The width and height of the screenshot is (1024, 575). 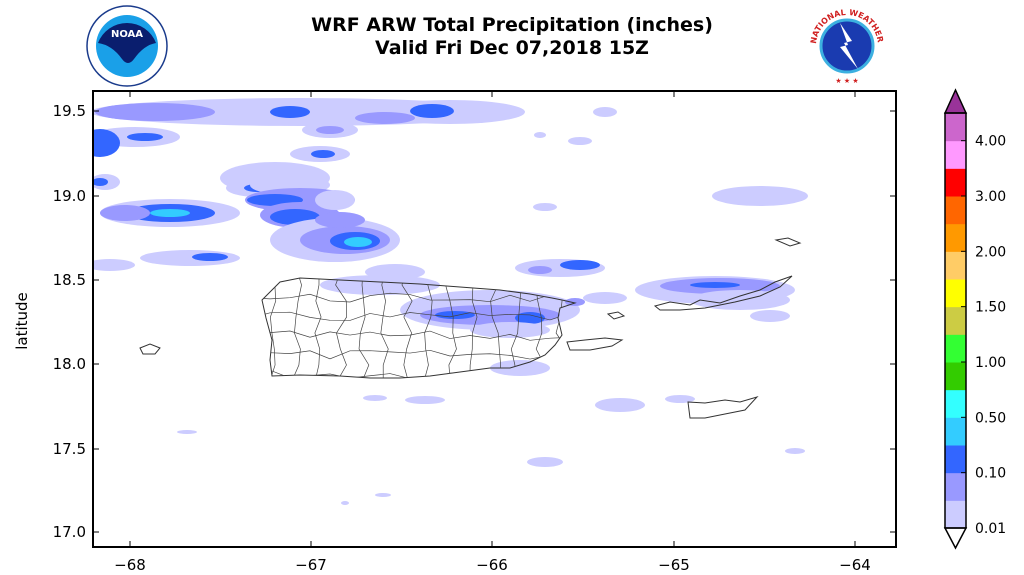 I want to click on y-tick-label: 19.5, so click(x=69, y=111).